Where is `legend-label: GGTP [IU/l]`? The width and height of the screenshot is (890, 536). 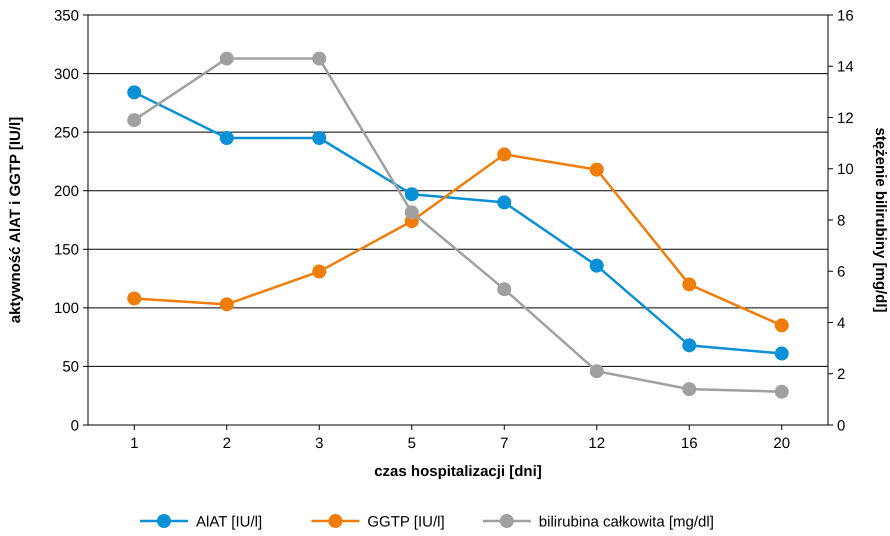 legend-label: GGTP [IU/l] is located at coordinates (406, 521).